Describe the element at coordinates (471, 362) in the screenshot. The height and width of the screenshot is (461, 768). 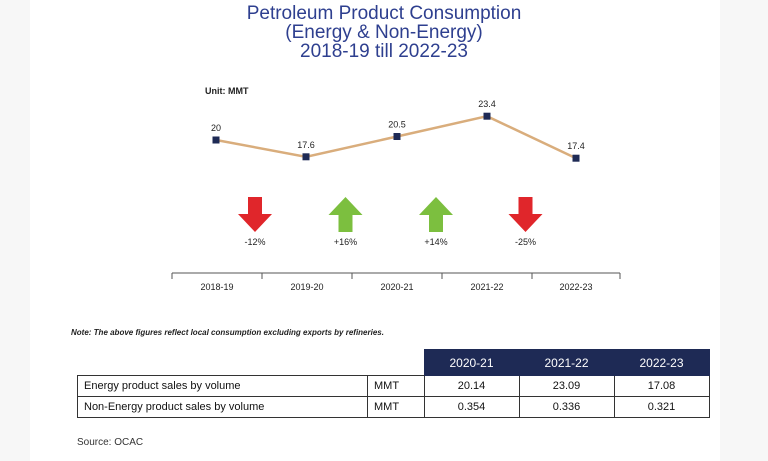
I see `table-header-year: 2020-21` at that location.